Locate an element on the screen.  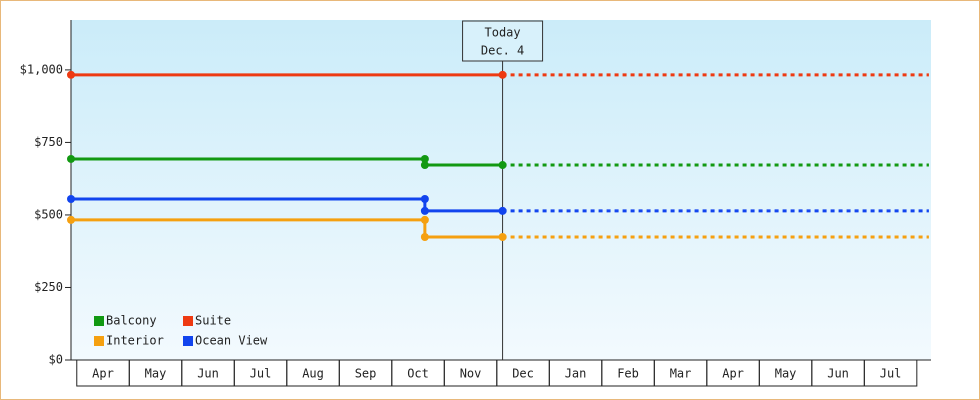
x-tick-label: Oct is located at coordinates (418, 374).